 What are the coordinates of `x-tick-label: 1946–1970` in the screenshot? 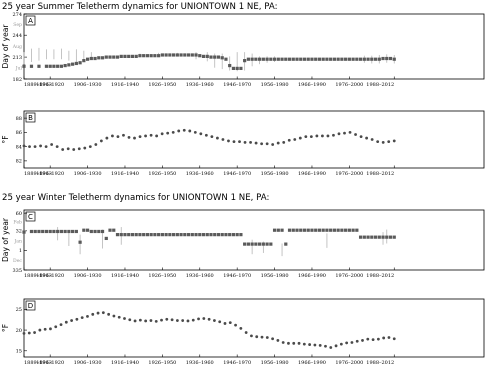 It's located at (237, 276).